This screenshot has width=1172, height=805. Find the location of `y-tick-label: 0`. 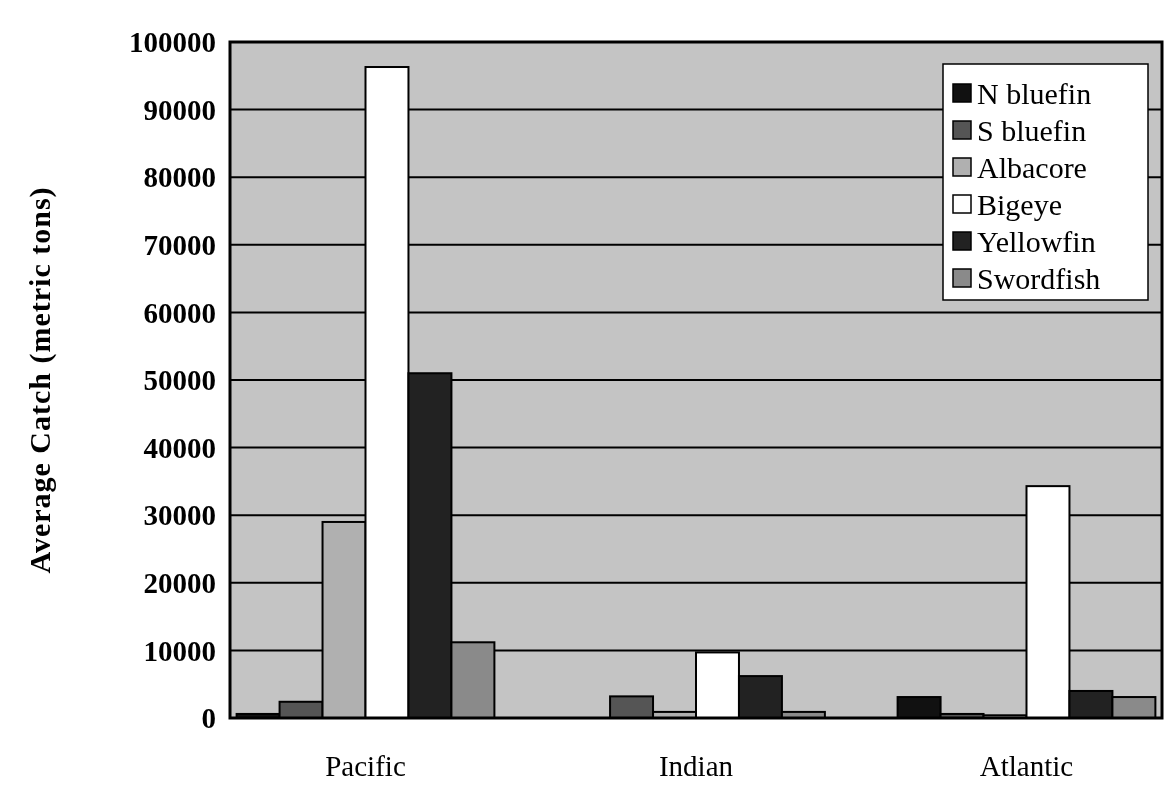

y-tick-label: 0 is located at coordinates (208, 718).